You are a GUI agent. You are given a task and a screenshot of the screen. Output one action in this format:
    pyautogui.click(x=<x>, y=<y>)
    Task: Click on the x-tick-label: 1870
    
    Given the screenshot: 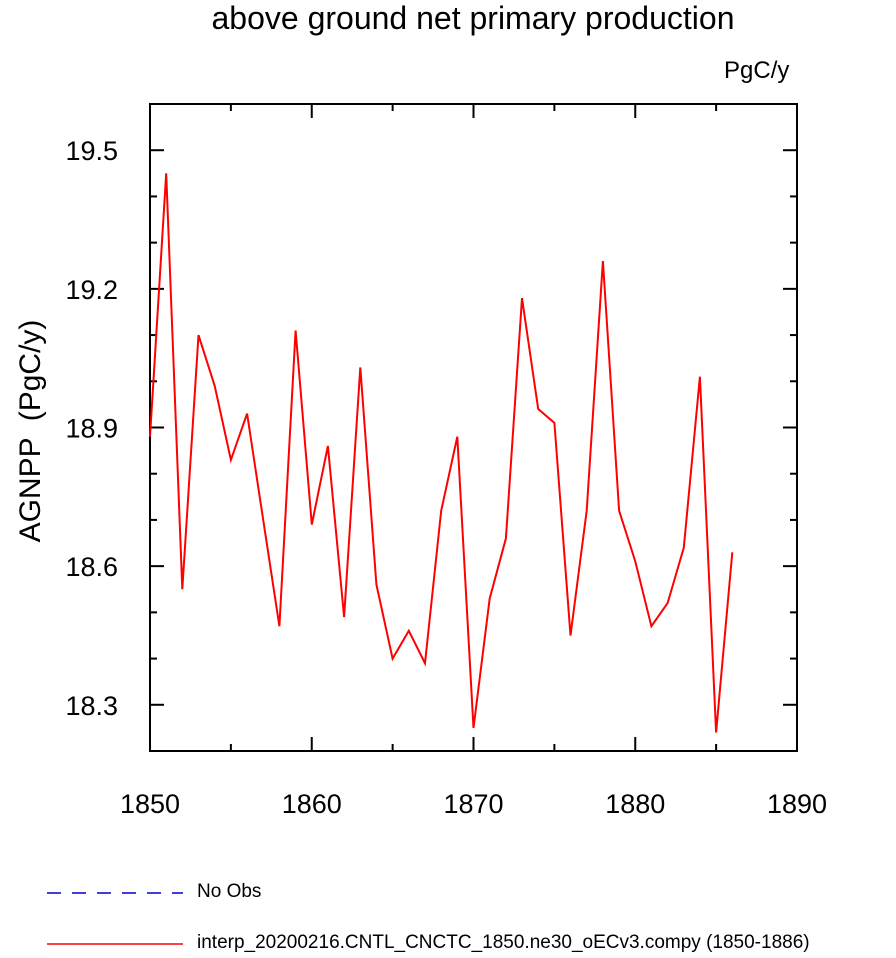 What is the action you would take?
    pyautogui.click(x=473, y=804)
    